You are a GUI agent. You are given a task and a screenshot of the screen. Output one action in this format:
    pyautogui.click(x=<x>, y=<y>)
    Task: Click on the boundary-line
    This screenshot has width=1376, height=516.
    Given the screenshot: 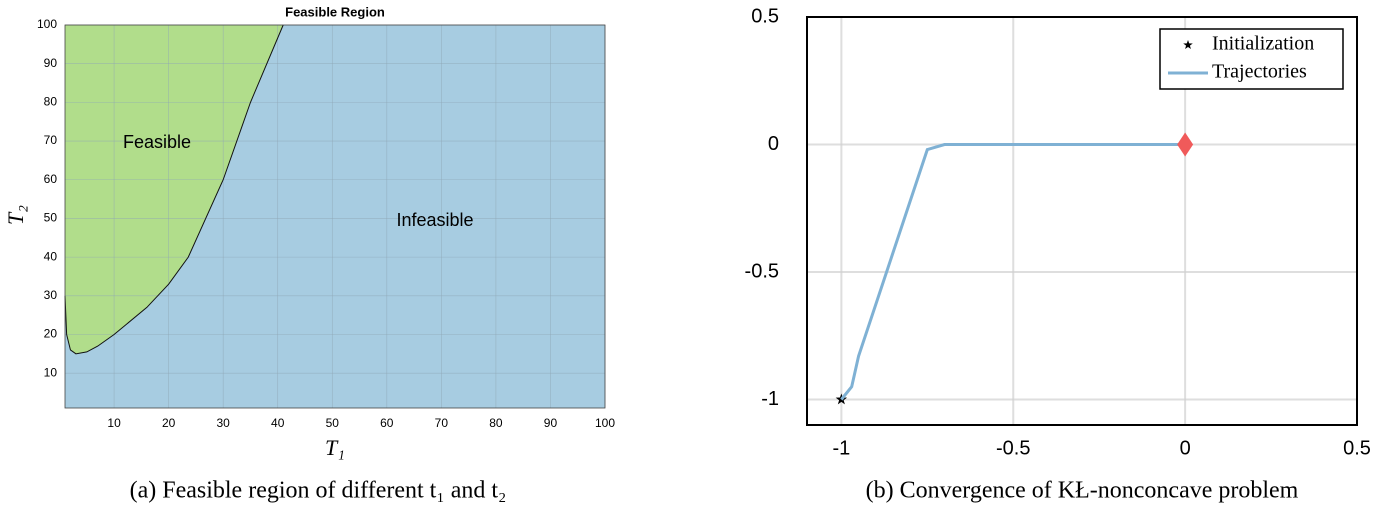 What is the action you would take?
    pyautogui.click(x=174, y=189)
    